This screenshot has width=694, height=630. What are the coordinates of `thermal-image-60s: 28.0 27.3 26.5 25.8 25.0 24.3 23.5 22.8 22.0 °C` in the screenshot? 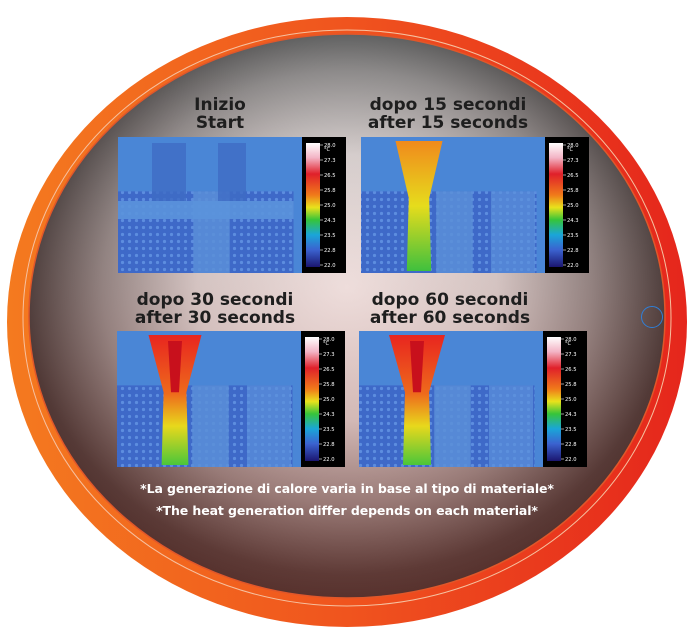 It's located at (473, 399).